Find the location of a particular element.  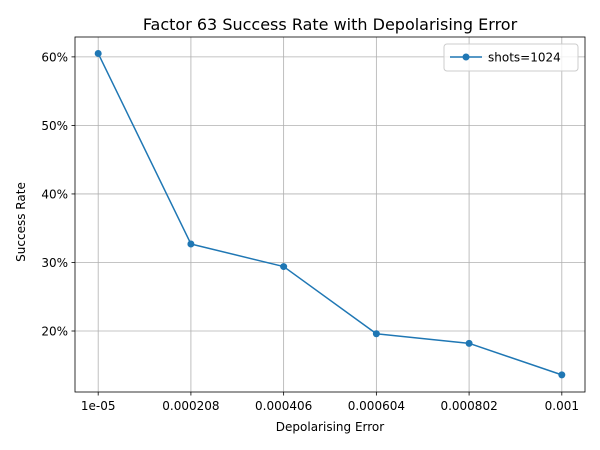

x-tick-label: 0.000802 is located at coordinates (468, 406).